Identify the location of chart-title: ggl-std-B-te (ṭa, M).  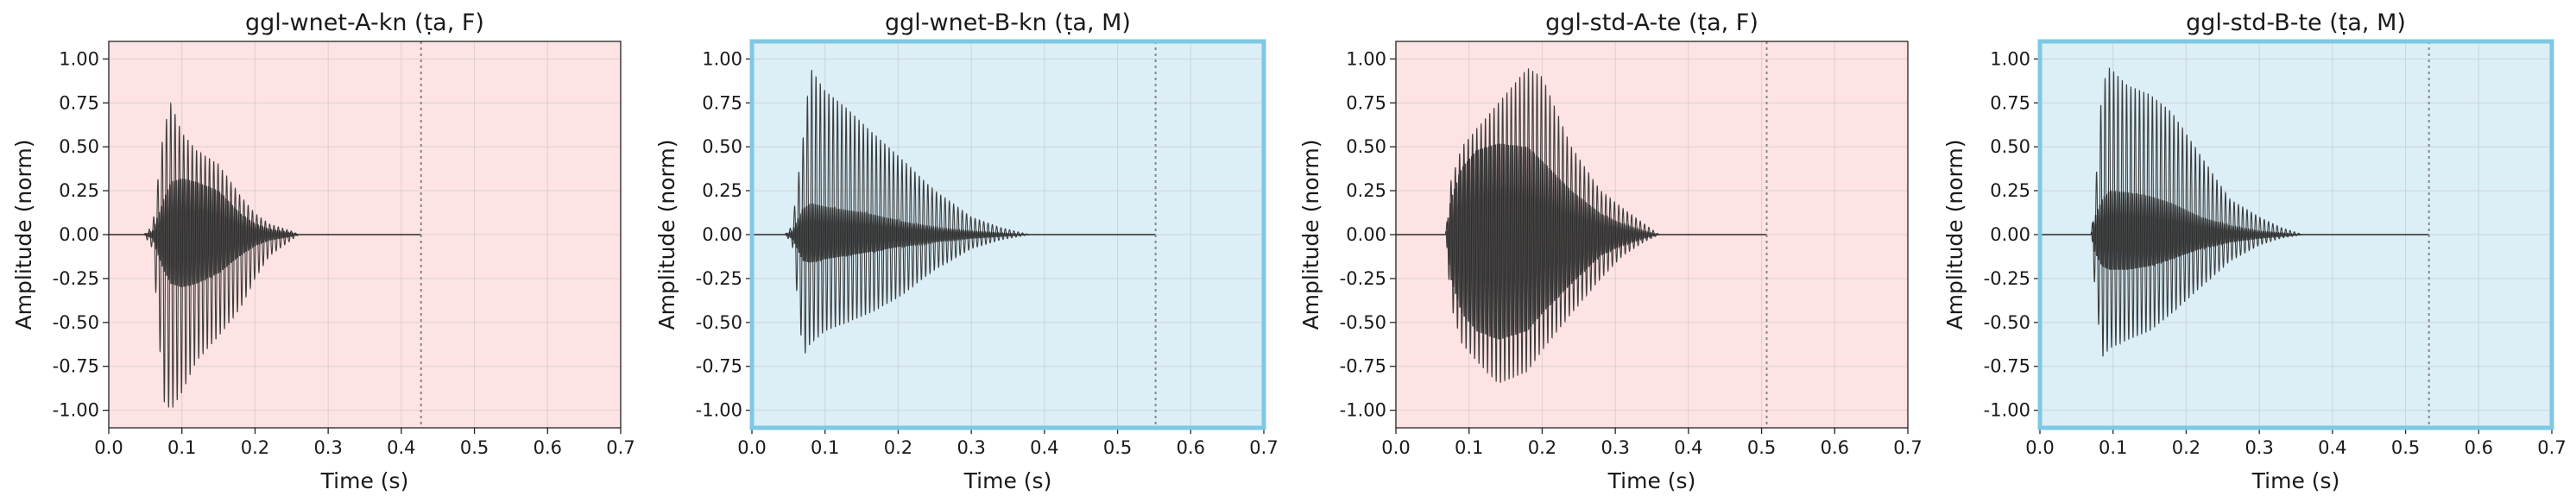
(2296, 22).